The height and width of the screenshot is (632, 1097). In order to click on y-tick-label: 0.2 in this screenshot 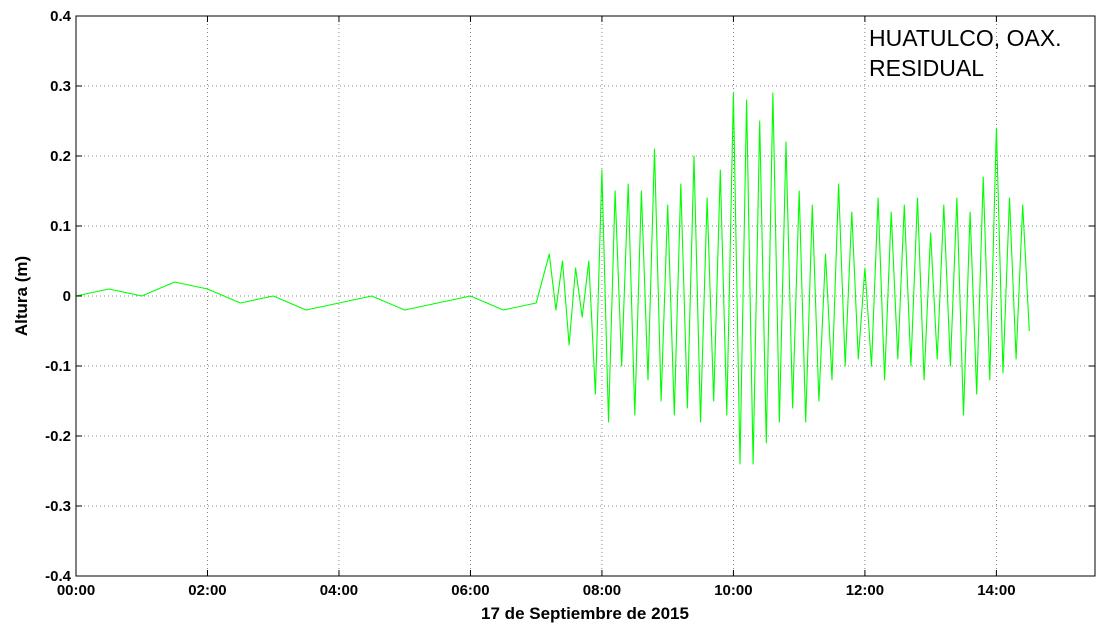, I will do `click(60, 156)`.